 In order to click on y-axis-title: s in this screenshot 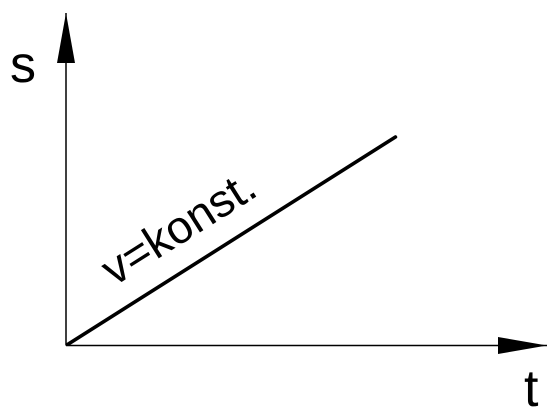, I will do `click(23, 65)`.